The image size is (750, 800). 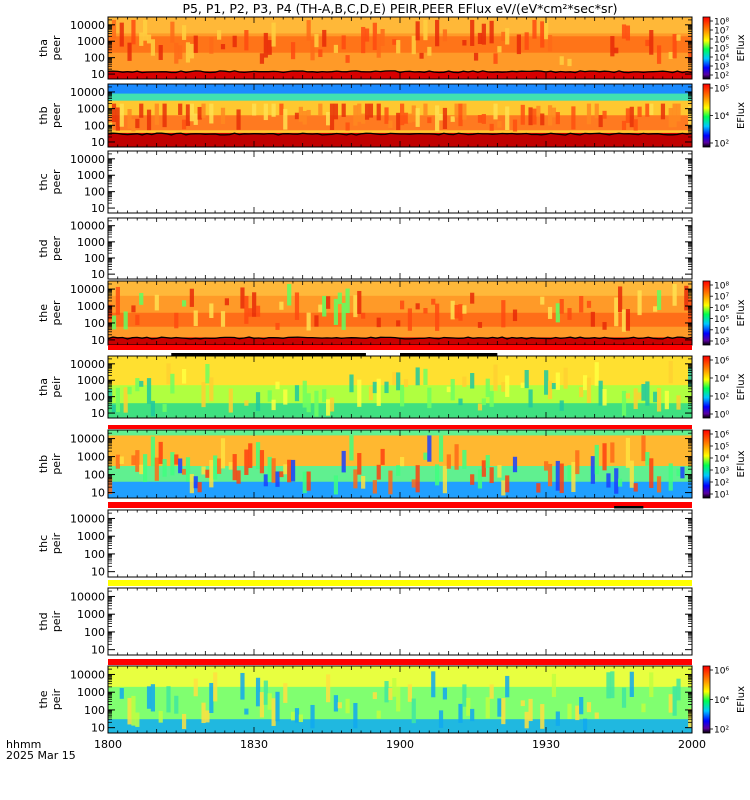 I want to click on thb-peer-ytick-label: 10, so click(x=98, y=142).